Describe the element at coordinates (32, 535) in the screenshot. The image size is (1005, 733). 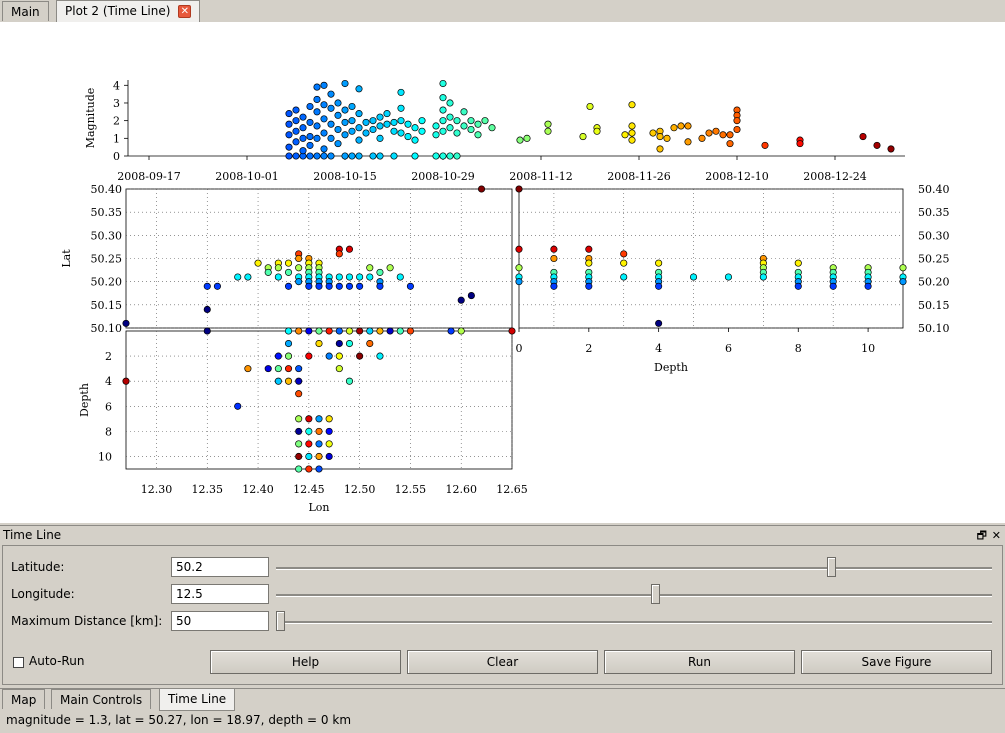
I see `dock-title: Time Line` at that location.